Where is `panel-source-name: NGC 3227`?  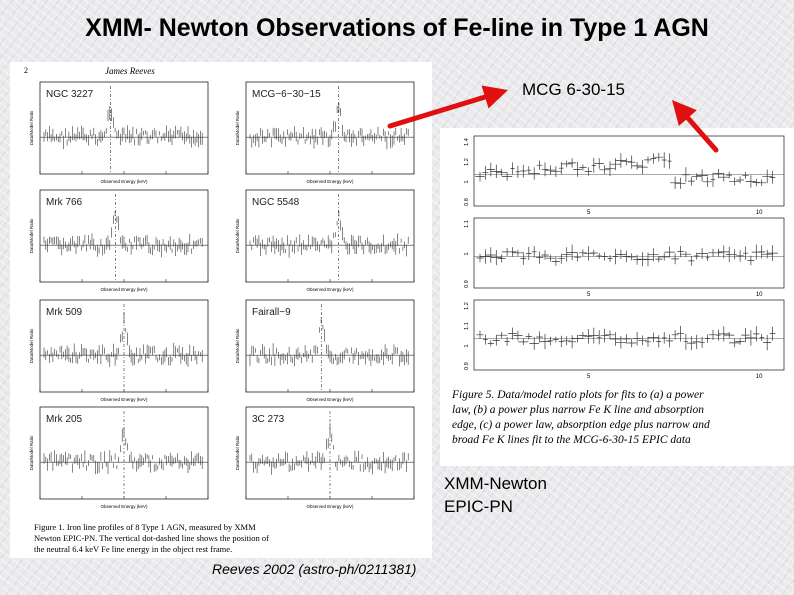
panel-source-name: NGC 3227 is located at coordinates (70, 94).